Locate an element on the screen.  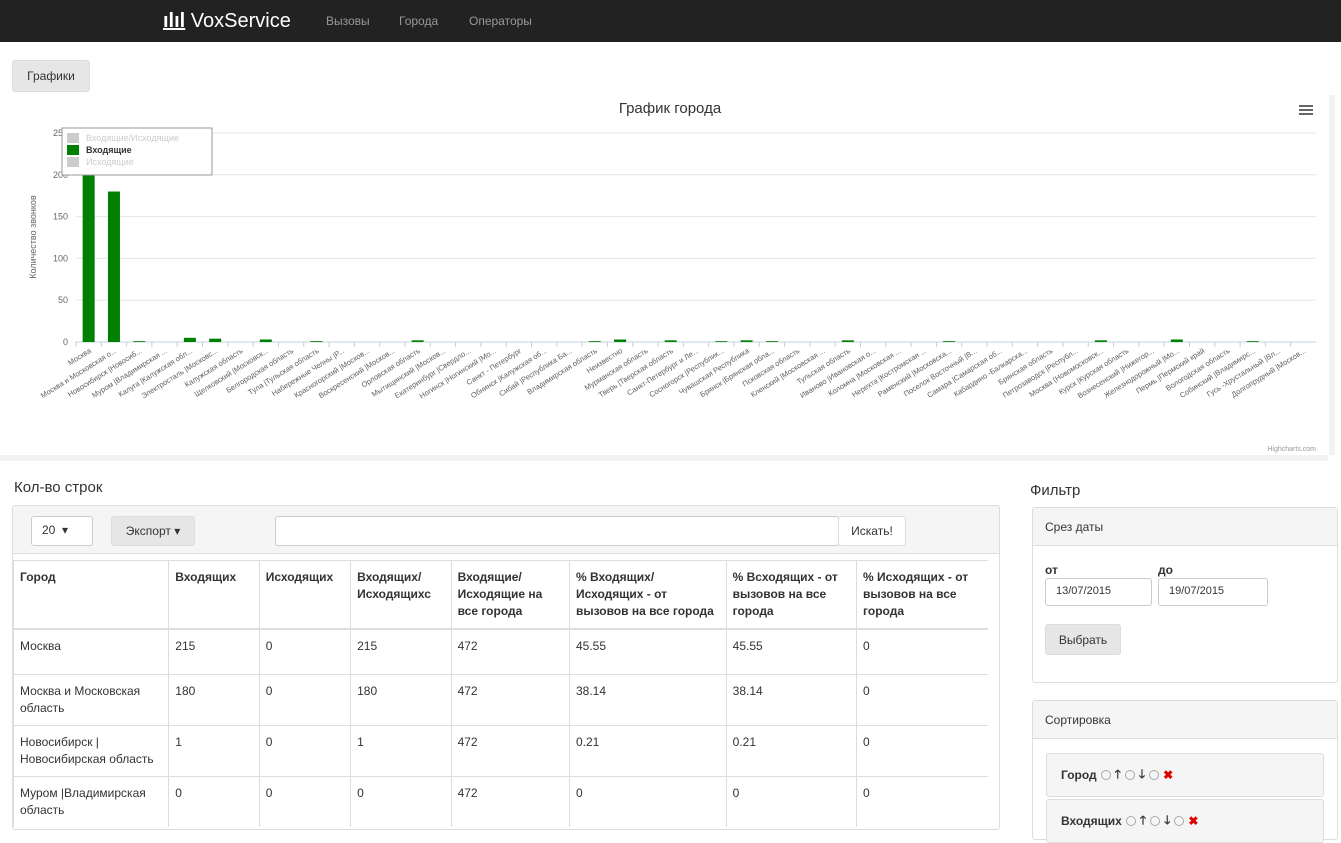
sort-item: Входящих 🡑 🡓 ✖ is located at coordinates (1185, 821).